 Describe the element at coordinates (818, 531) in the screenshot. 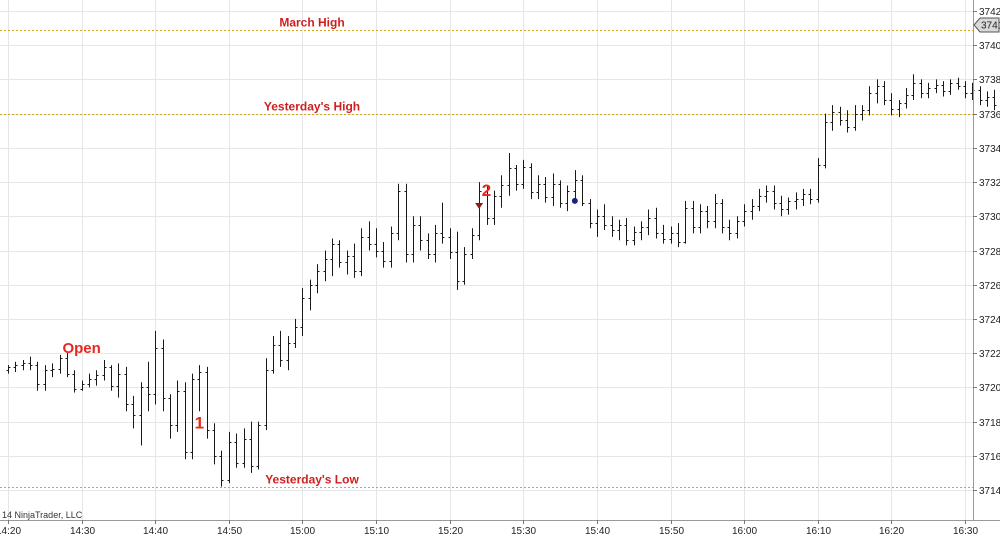

I see `x-tick-label: 16:10` at that location.